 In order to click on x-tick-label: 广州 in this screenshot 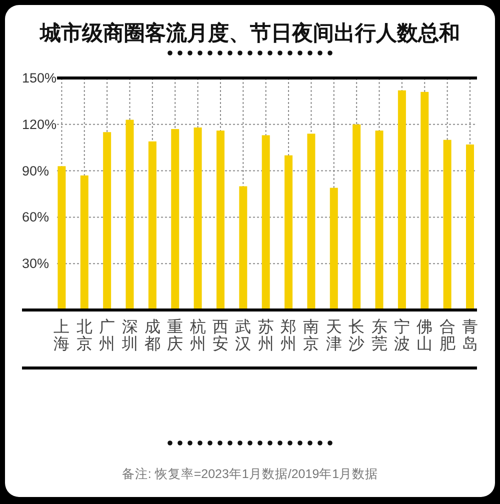, I will do `click(107, 336)`.